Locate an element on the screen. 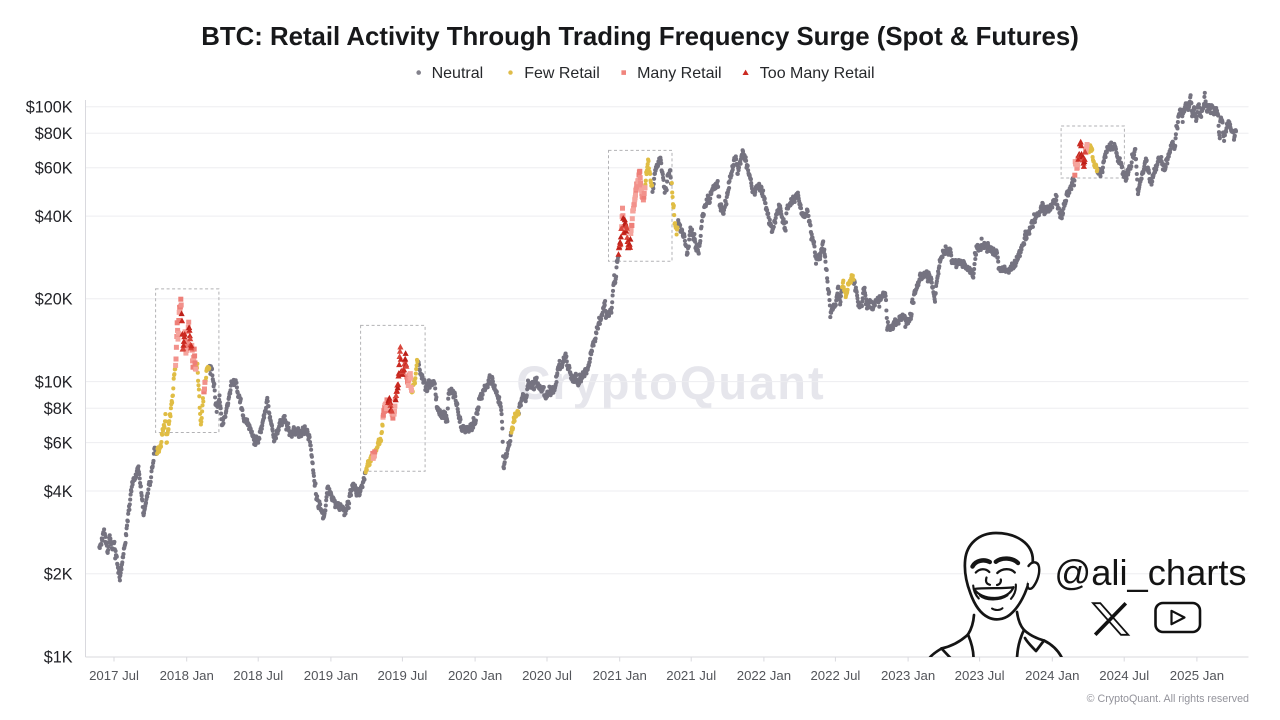  svg-text: $1K is located at coordinates (58, 657).